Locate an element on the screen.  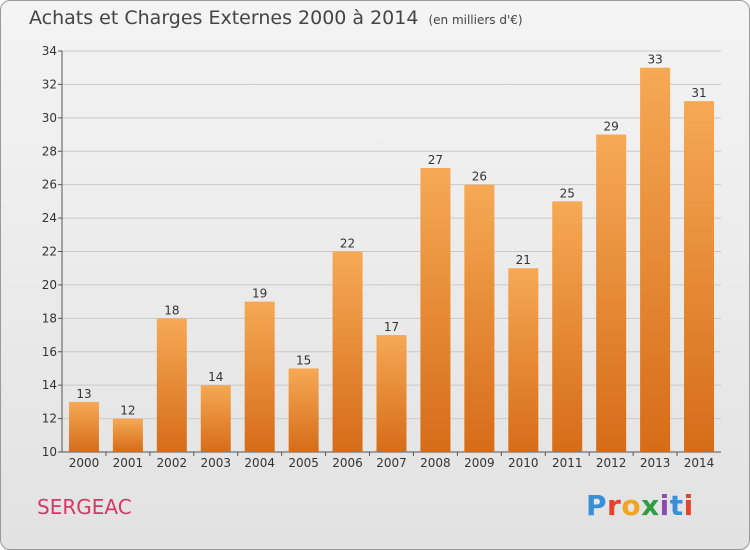
commune-name: SERGEAC is located at coordinates (84, 507).